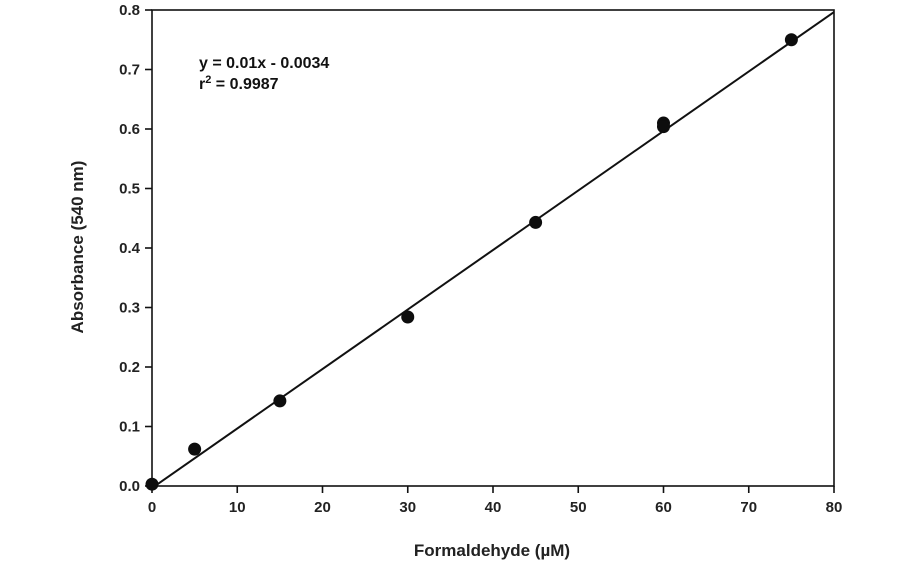 Image resolution: width=912 pixels, height=562 pixels. Describe the element at coordinates (322, 507) in the screenshot. I see `x-tick-label: 20` at that location.